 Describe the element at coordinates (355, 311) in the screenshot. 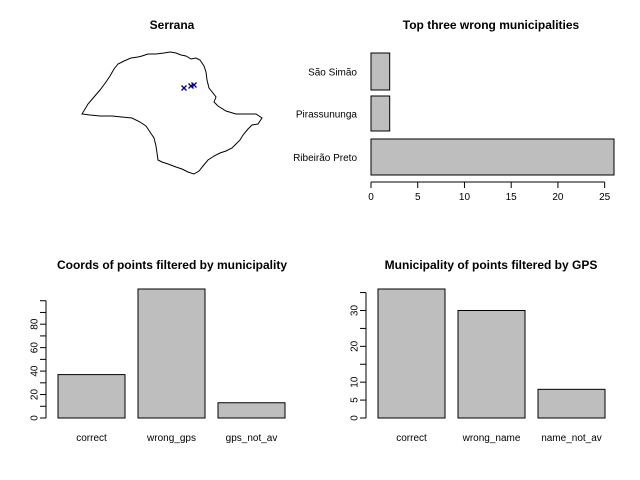

I see `y-tick-label: 30` at that location.